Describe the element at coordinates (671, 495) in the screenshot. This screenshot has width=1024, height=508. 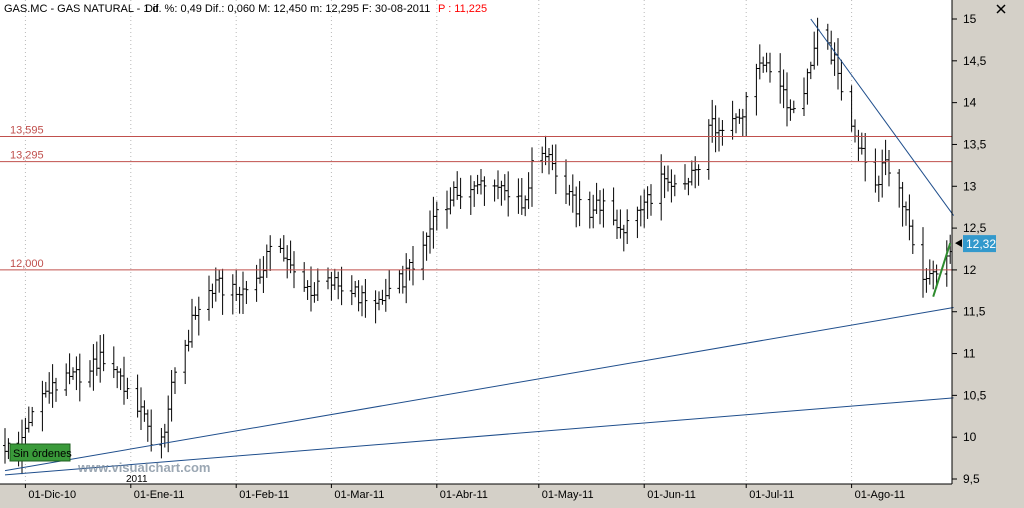
I see `x-tick-label: 01-Jun-11` at that location.